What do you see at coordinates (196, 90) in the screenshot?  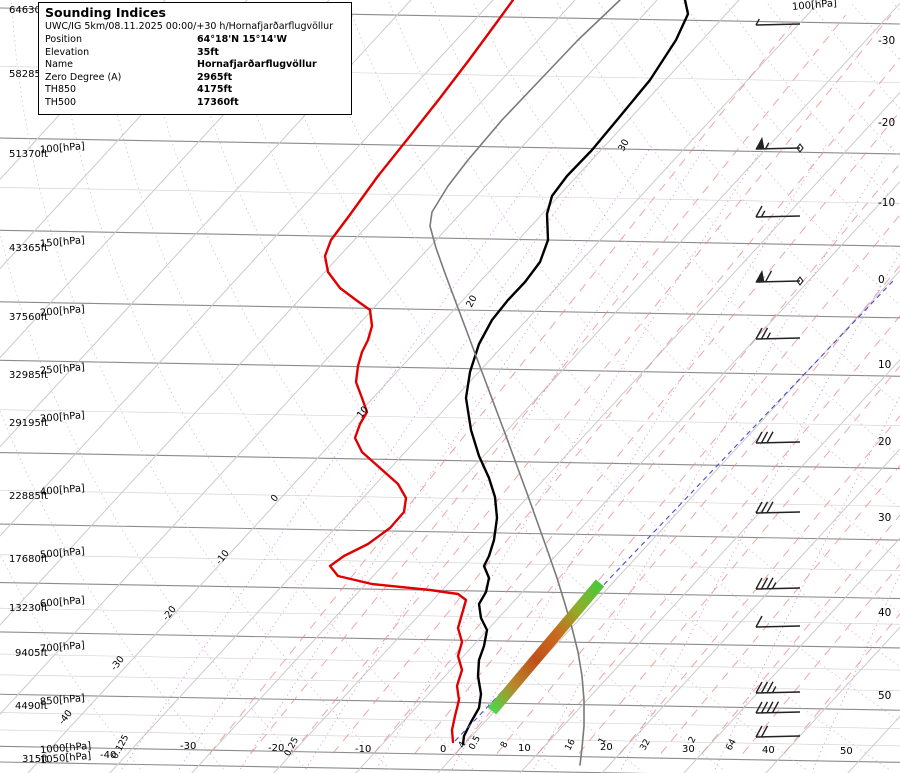 I see `sounding-index-row: TH850 4175ft` at bounding box center [196, 90].